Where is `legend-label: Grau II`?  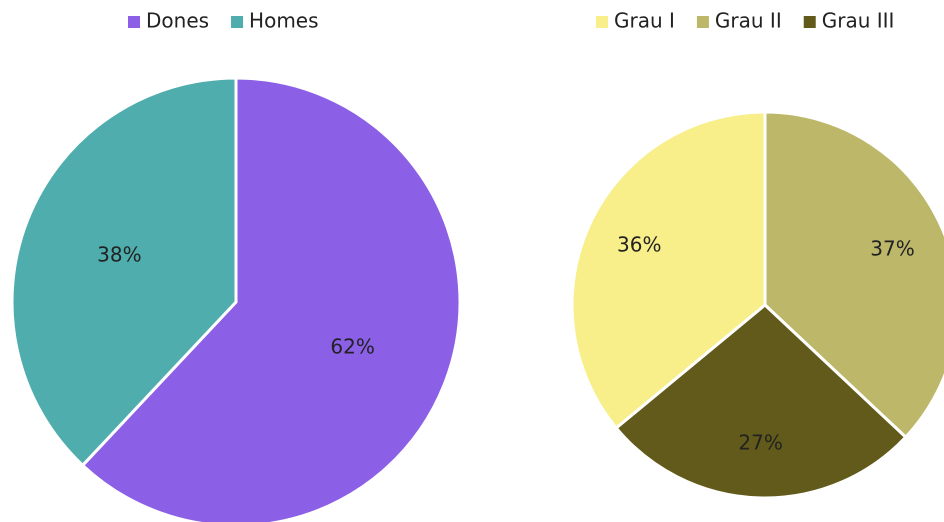
legend-label: Grau II is located at coordinates (748, 21).